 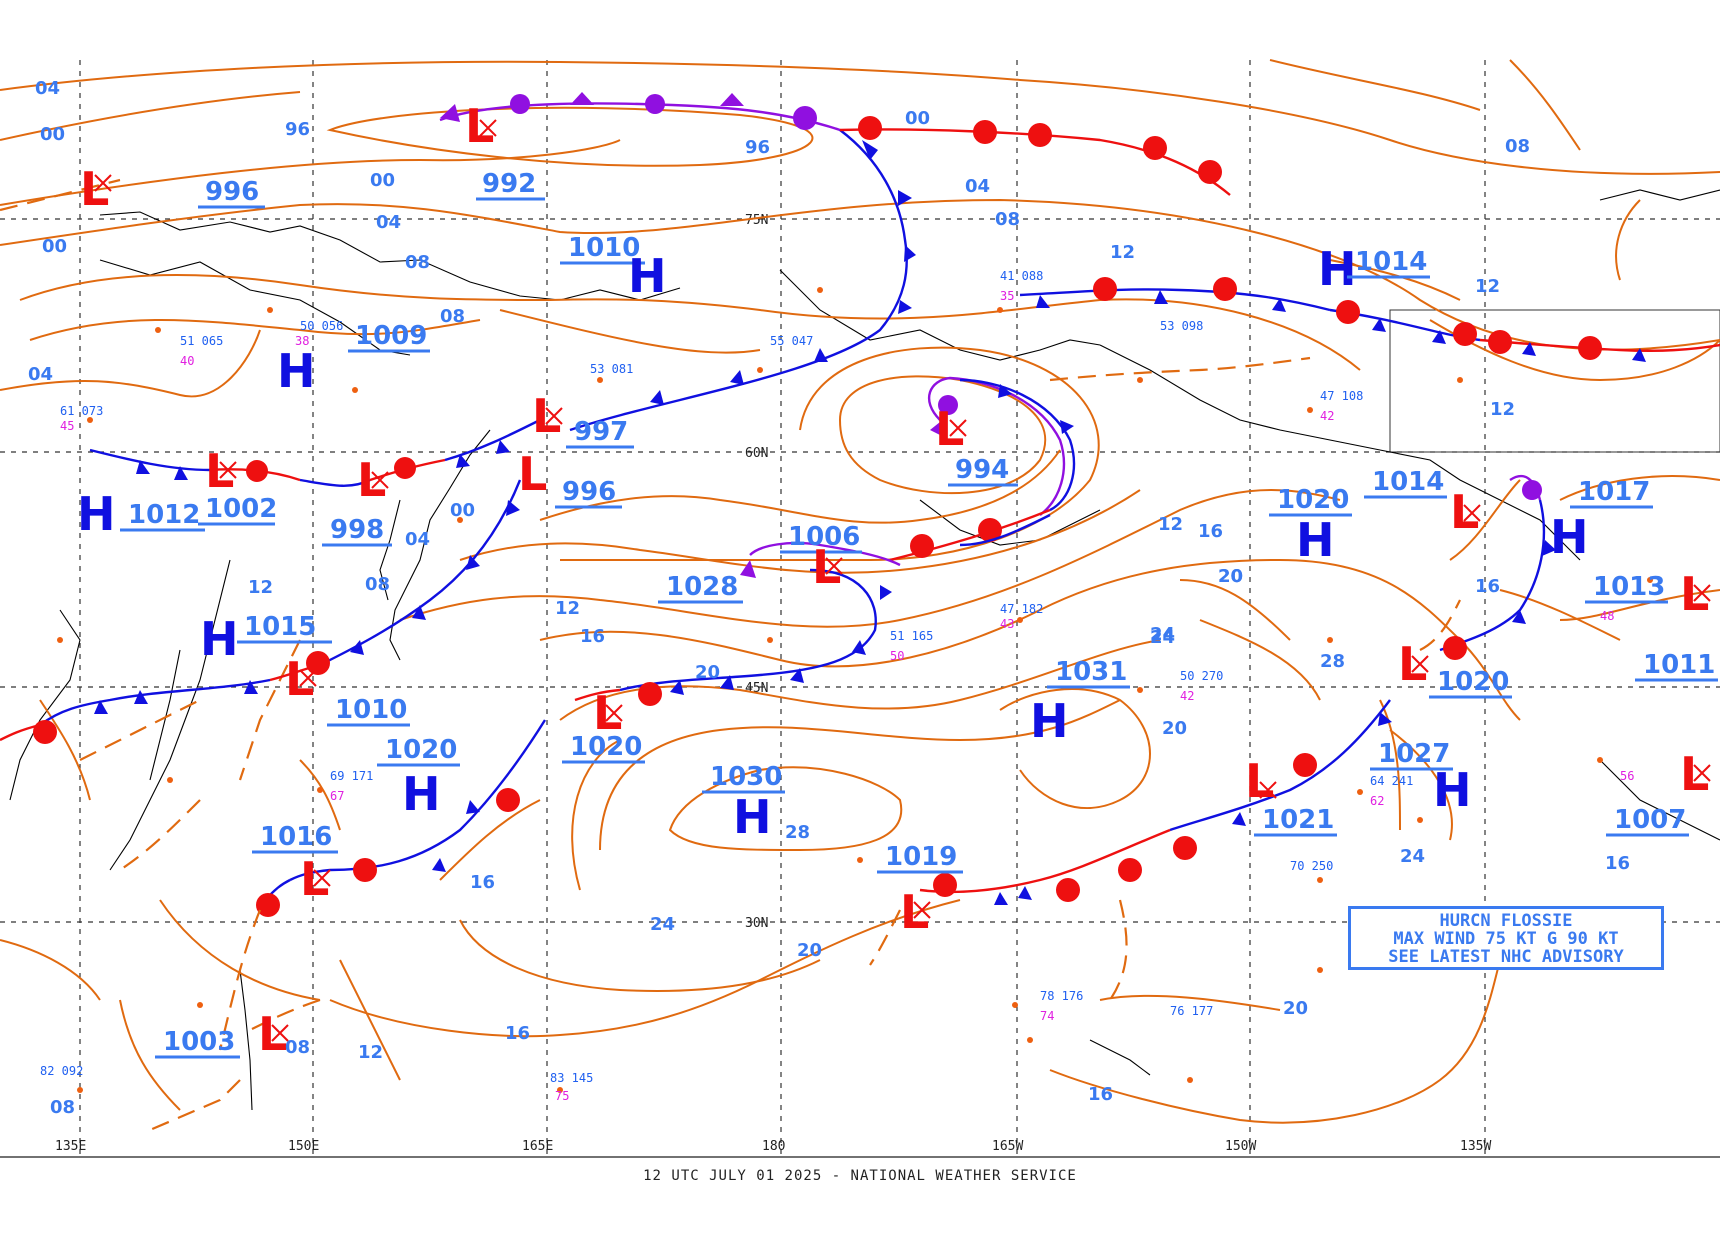 What do you see at coordinates (897, 656) in the screenshot?
I see `svg-text: 50` at bounding box center [897, 656].